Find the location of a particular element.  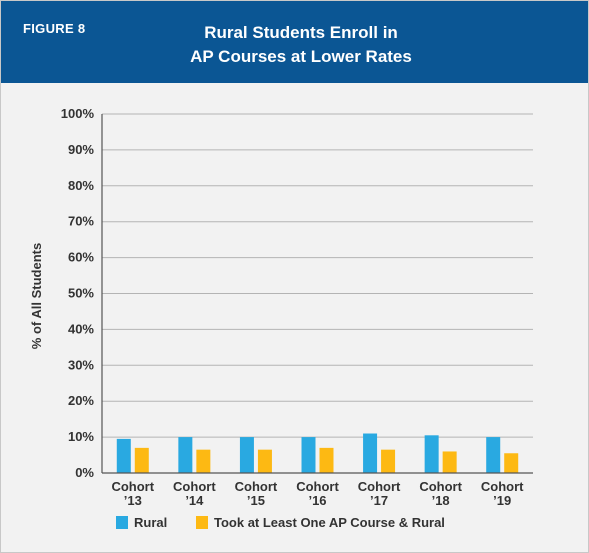

chart-title-line-2: AP Courses at Lower Rates is located at coordinates (301, 56).